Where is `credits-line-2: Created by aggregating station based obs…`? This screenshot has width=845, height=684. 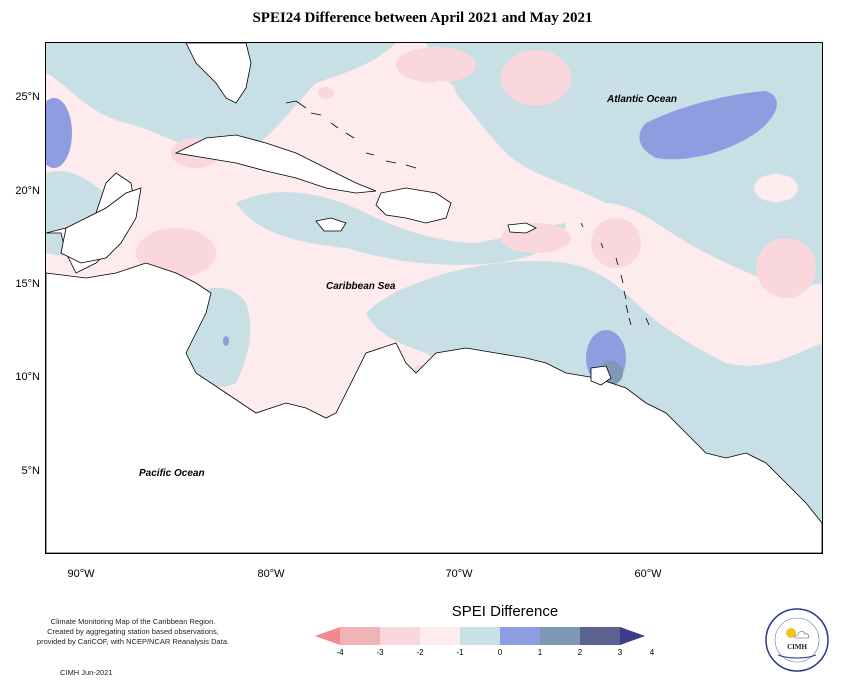
credits-line-2: Created by aggregating station based obs… is located at coordinates (133, 631).